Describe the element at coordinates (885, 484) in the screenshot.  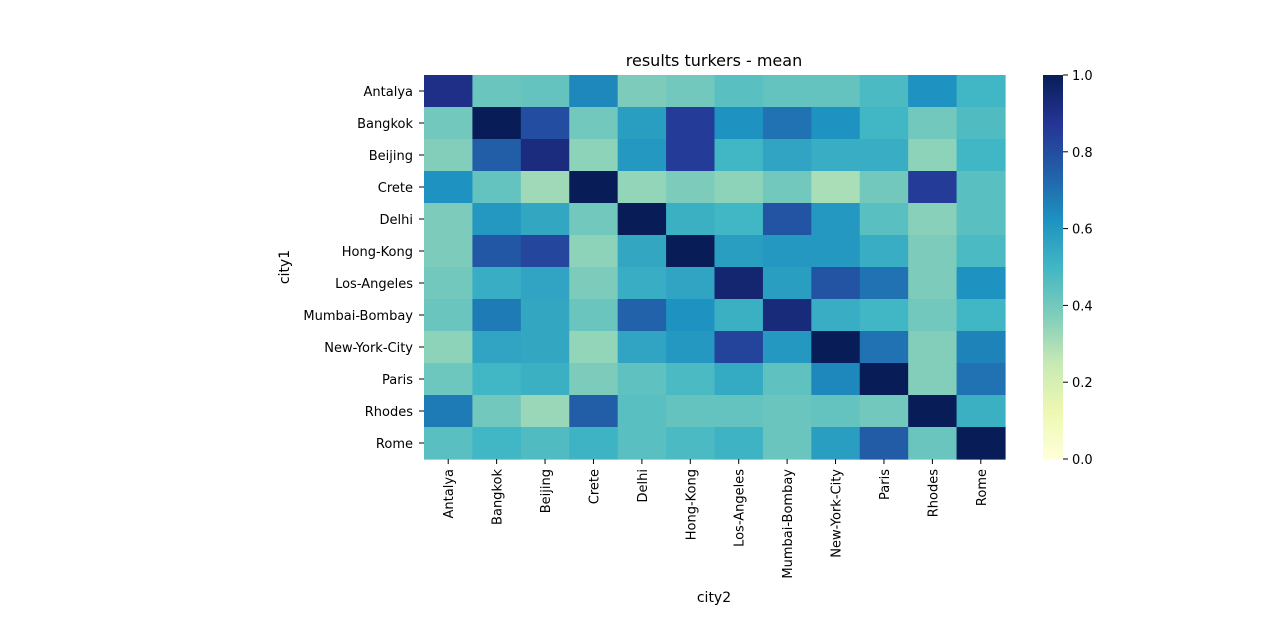
I see `x-tick-label: Paris` at that location.